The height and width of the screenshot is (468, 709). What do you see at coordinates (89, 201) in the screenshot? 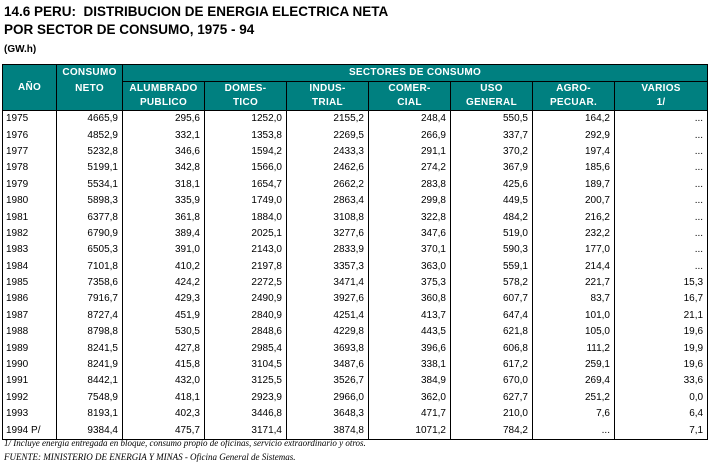
I see `value-cell: 5898,3` at bounding box center [89, 201].